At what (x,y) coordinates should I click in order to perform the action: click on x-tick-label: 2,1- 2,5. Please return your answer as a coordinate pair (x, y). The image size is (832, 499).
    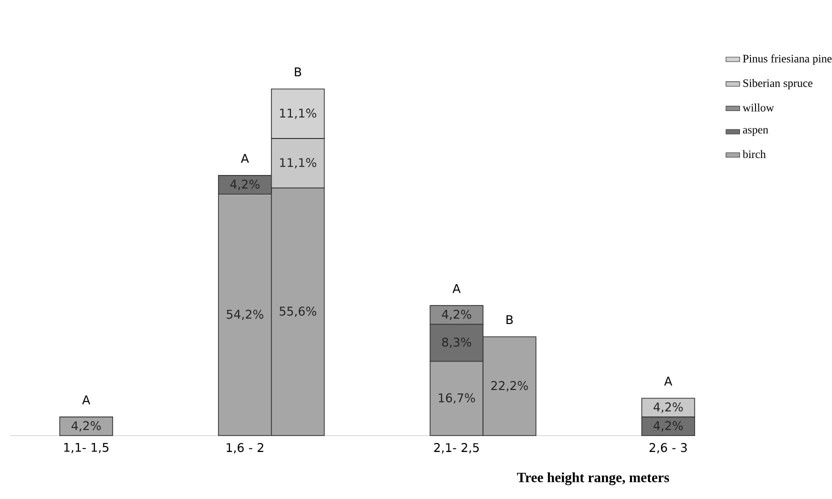
    Looking at the image, I should click on (456, 448).